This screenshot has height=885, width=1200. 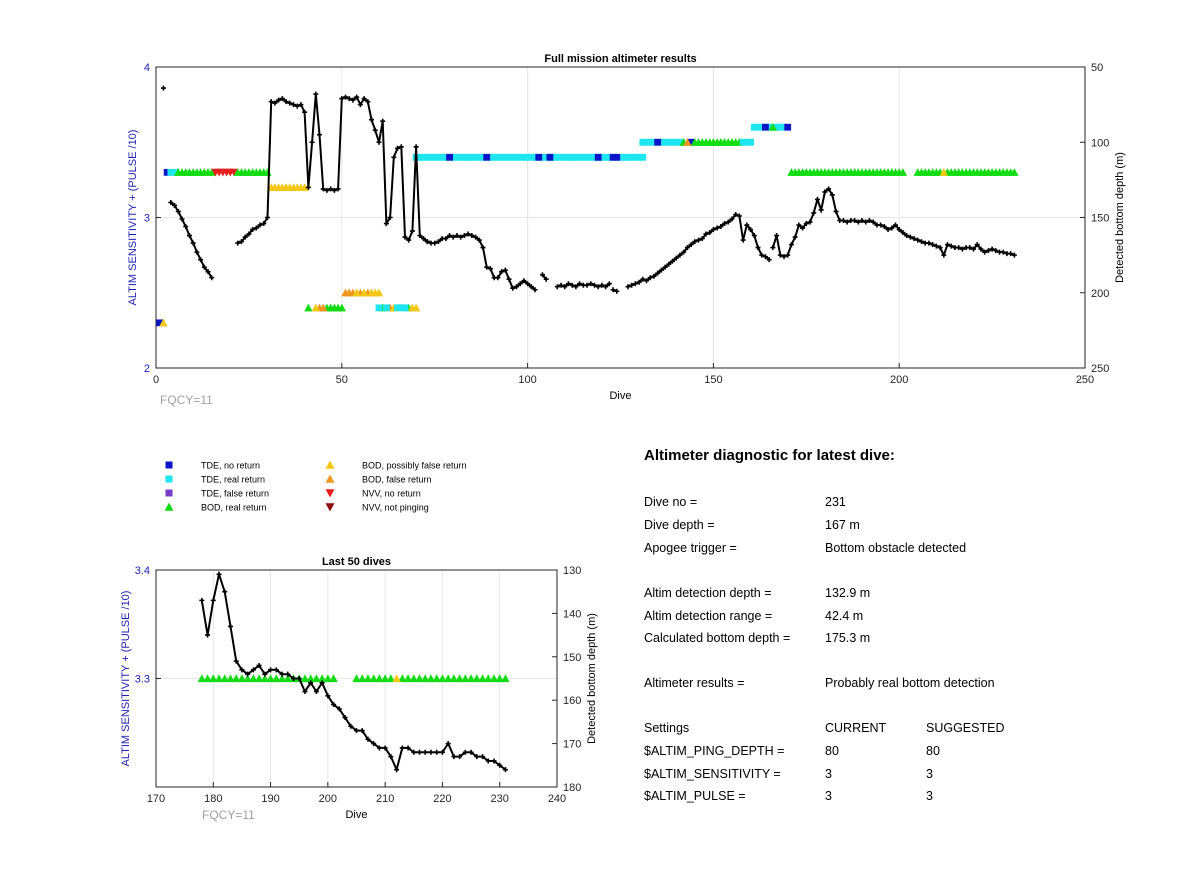 What do you see at coordinates (572, 571) in the screenshot?
I see `y2-tick-label: 130` at bounding box center [572, 571].